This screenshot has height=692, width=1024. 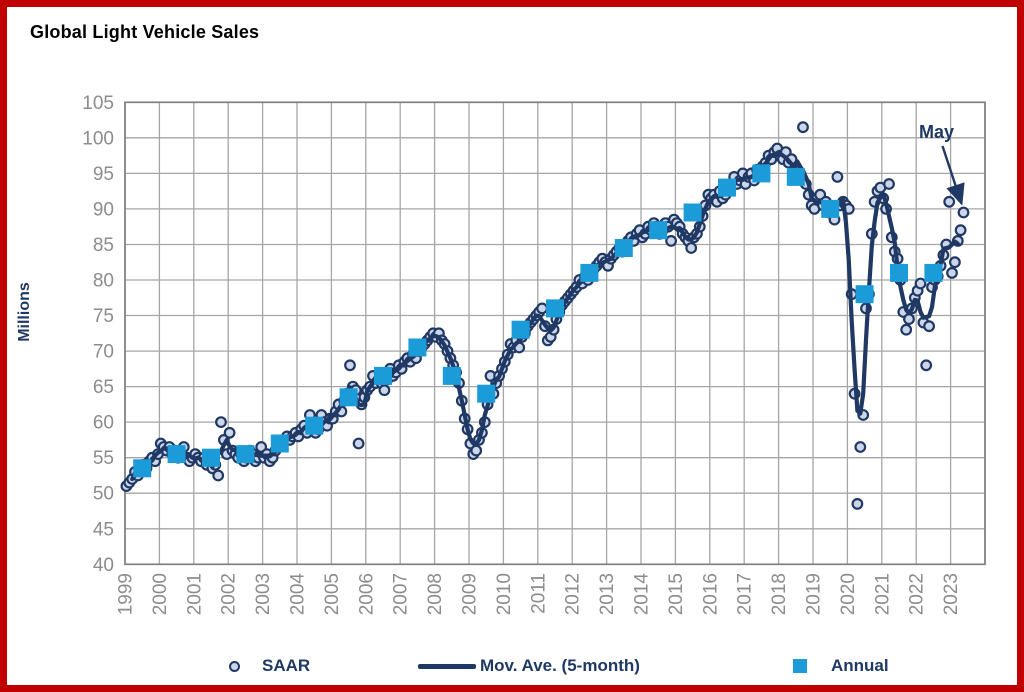 What do you see at coordinates (676, 594) in the screenshot?
I see `svg-text: 2015` at bounding box center [676, 594].